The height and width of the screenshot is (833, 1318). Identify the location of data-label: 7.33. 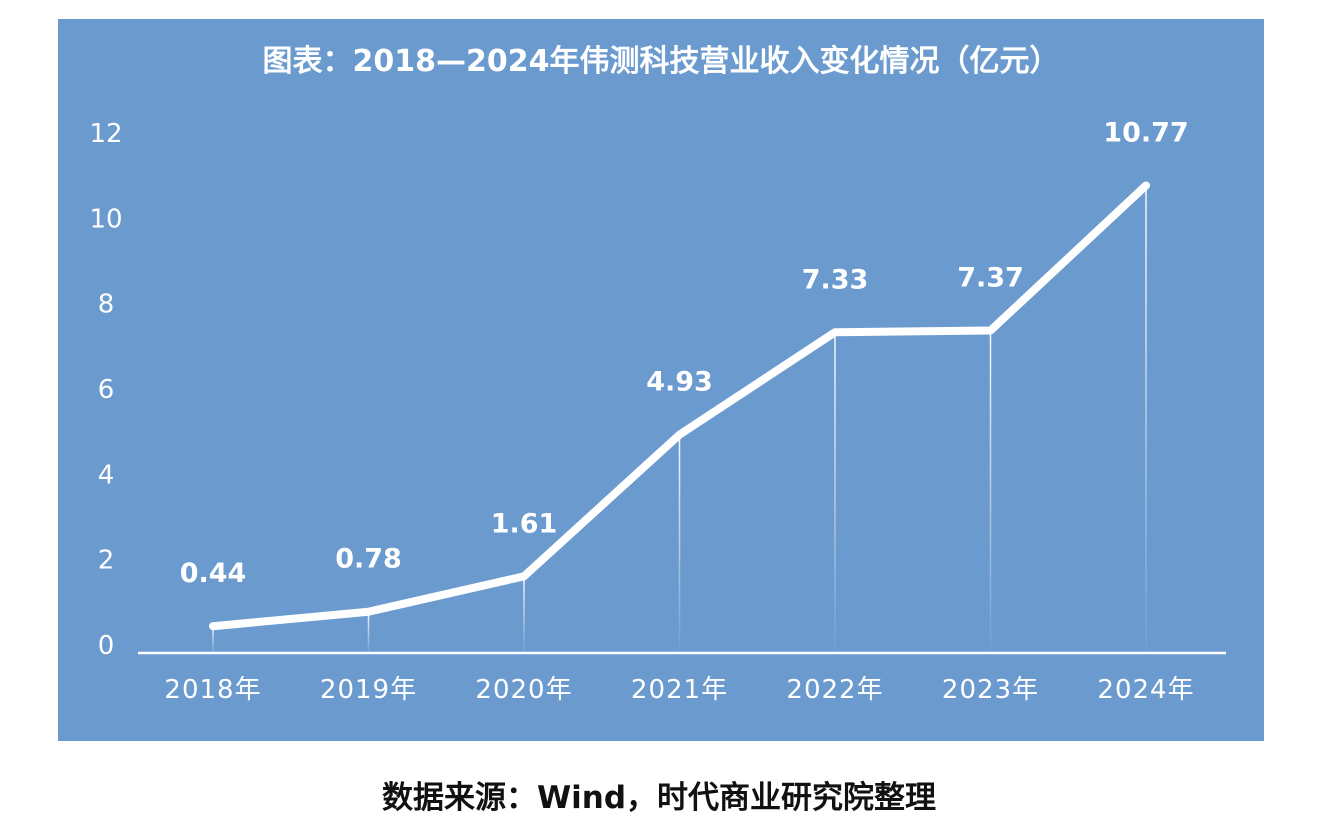
(835, 279).